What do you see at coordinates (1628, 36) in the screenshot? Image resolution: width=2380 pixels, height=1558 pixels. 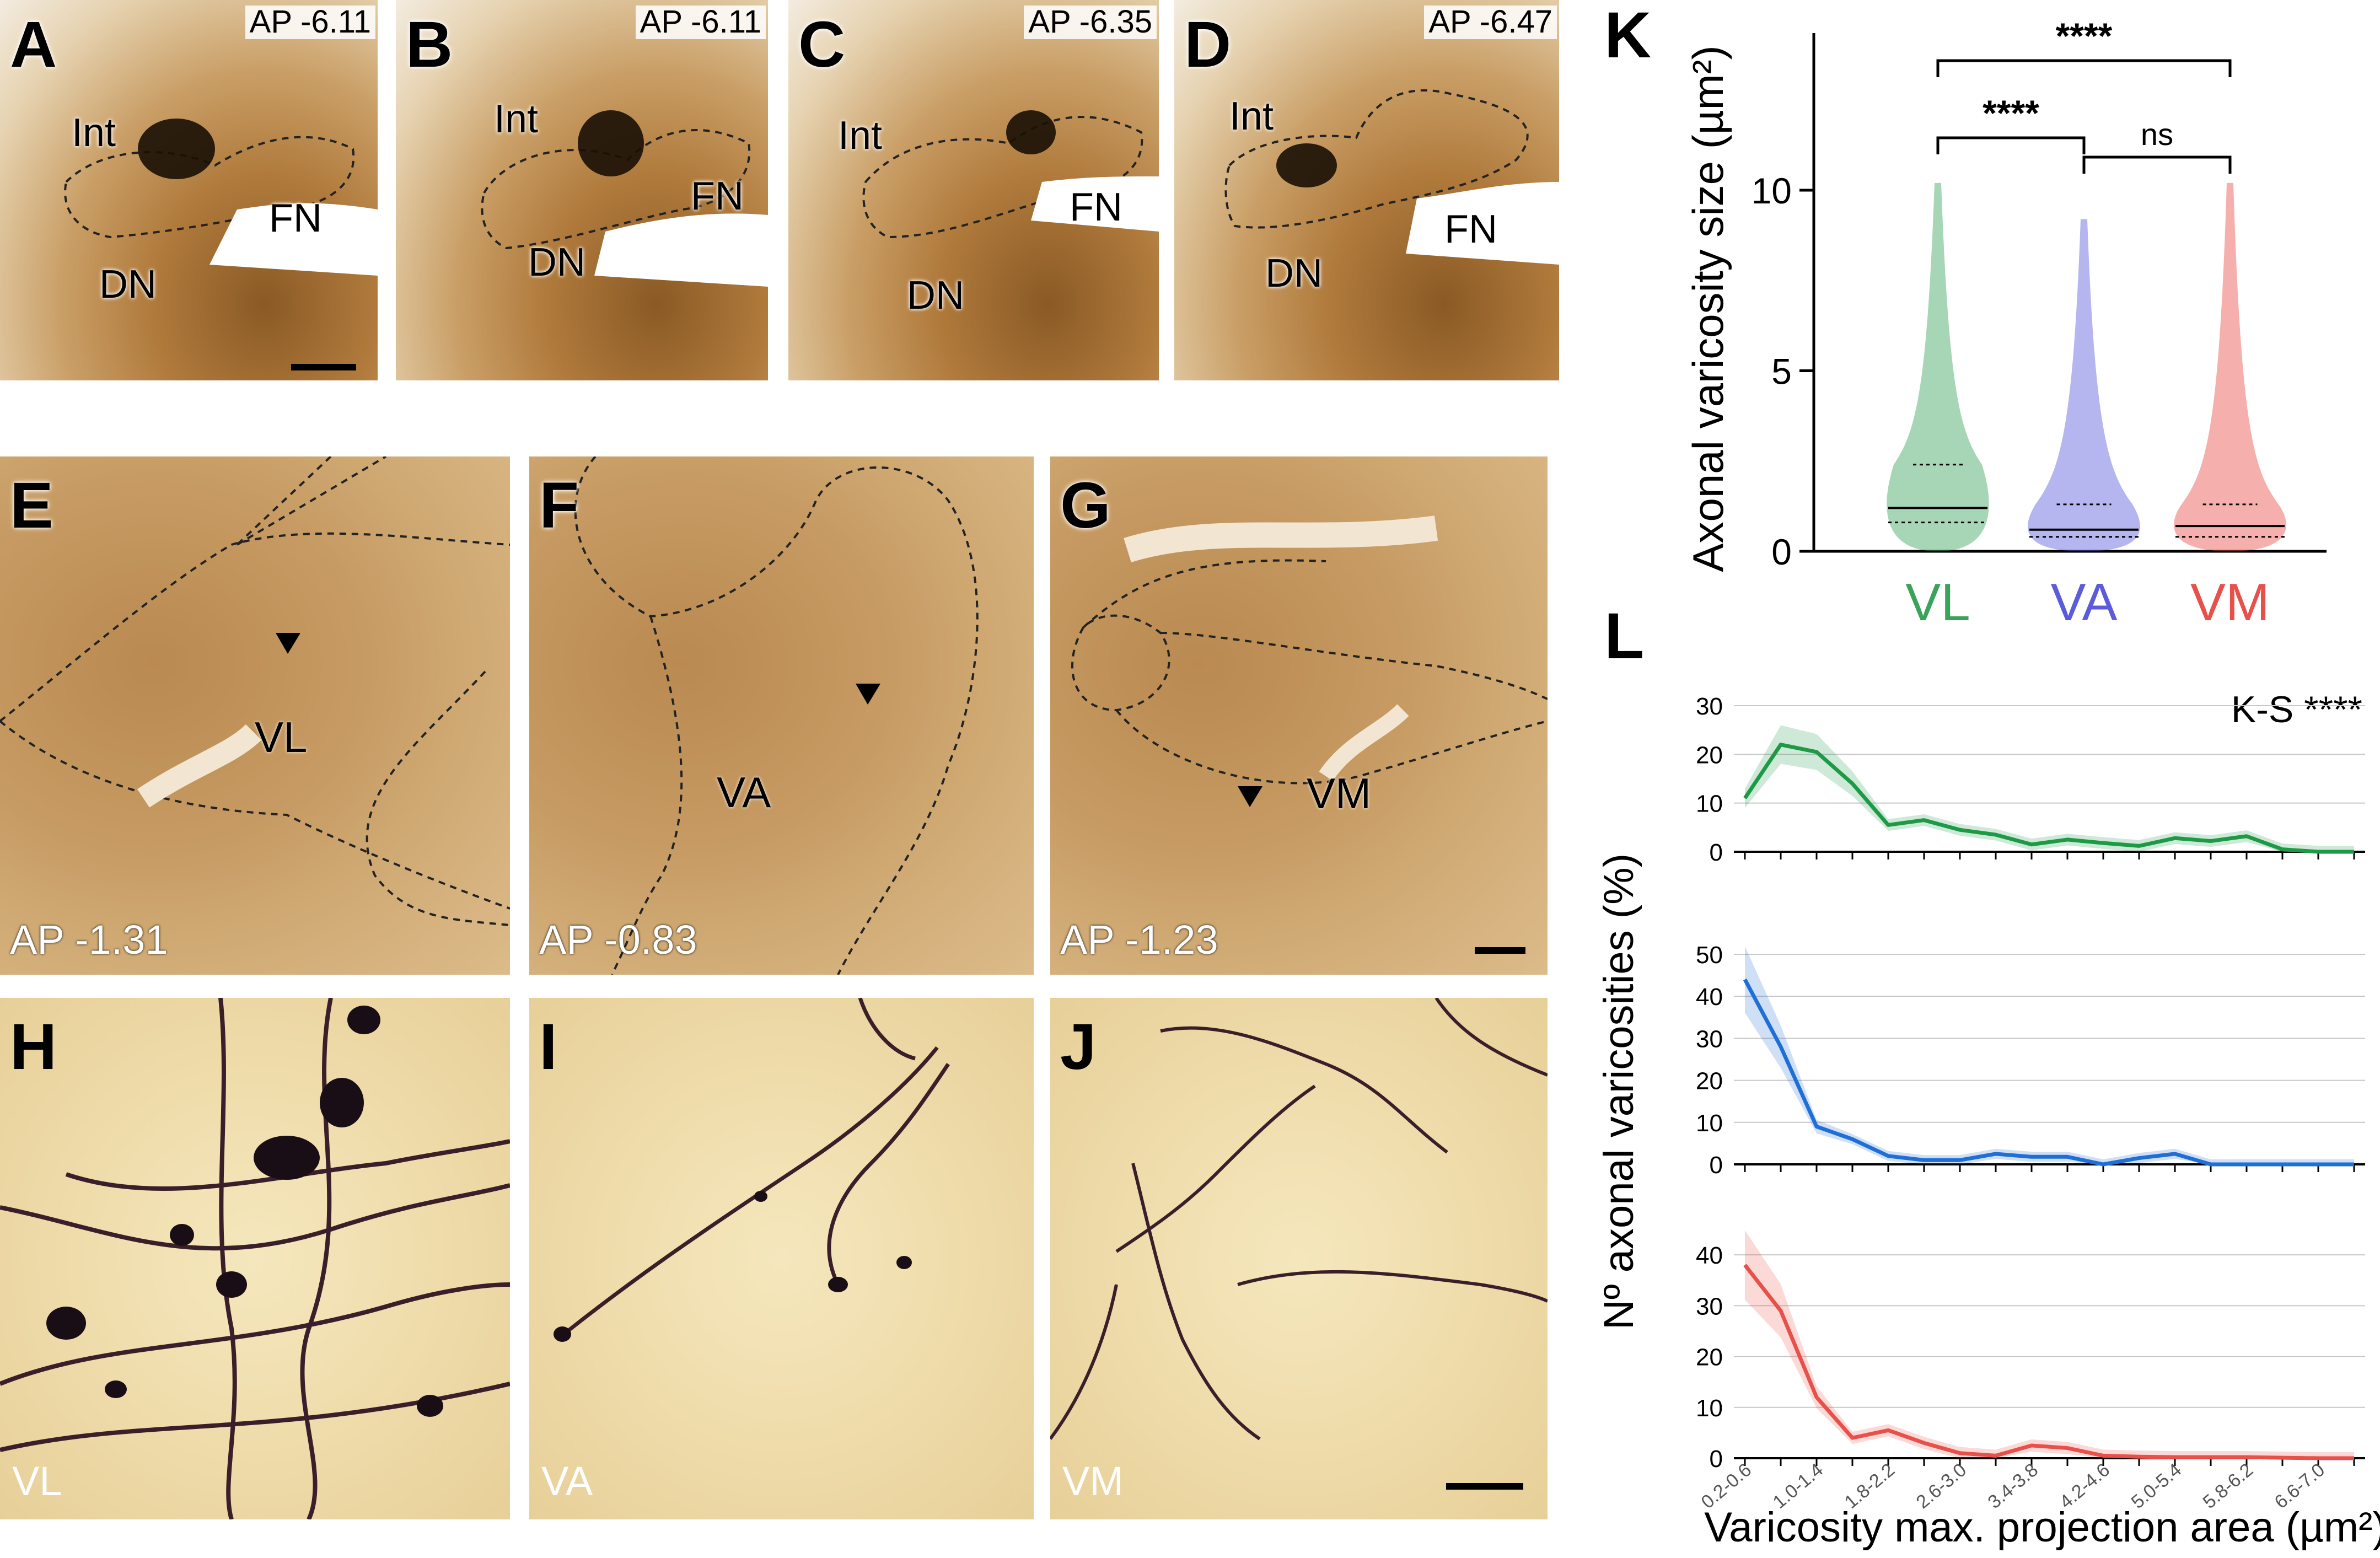 I see `panel-letter-k: K` at bounding box center [1628, 36].